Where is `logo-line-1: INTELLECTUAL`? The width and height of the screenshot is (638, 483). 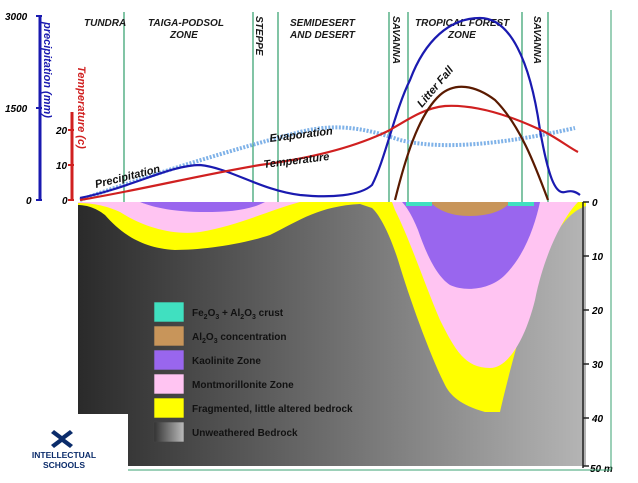
logo-line-1: INTELLECTUAL is located at coordinates (64, 455).